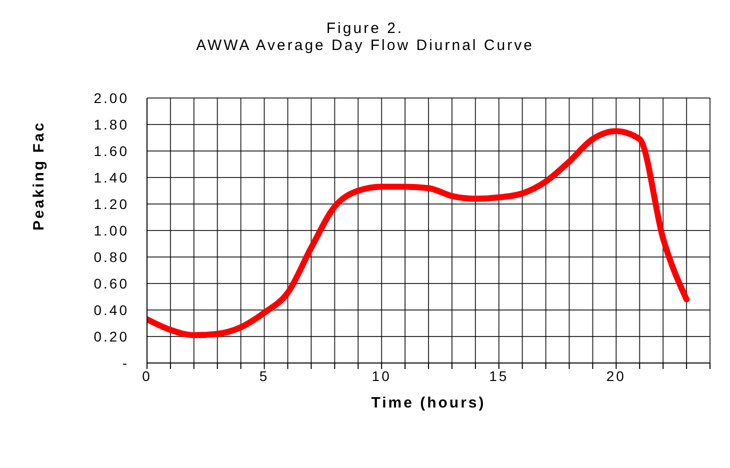 The image size is (730, 468). What do you see at coordinates (111, 336) in the screenshot?
I see `y-tick-label: 0.20` at bounding box center [111, 336].